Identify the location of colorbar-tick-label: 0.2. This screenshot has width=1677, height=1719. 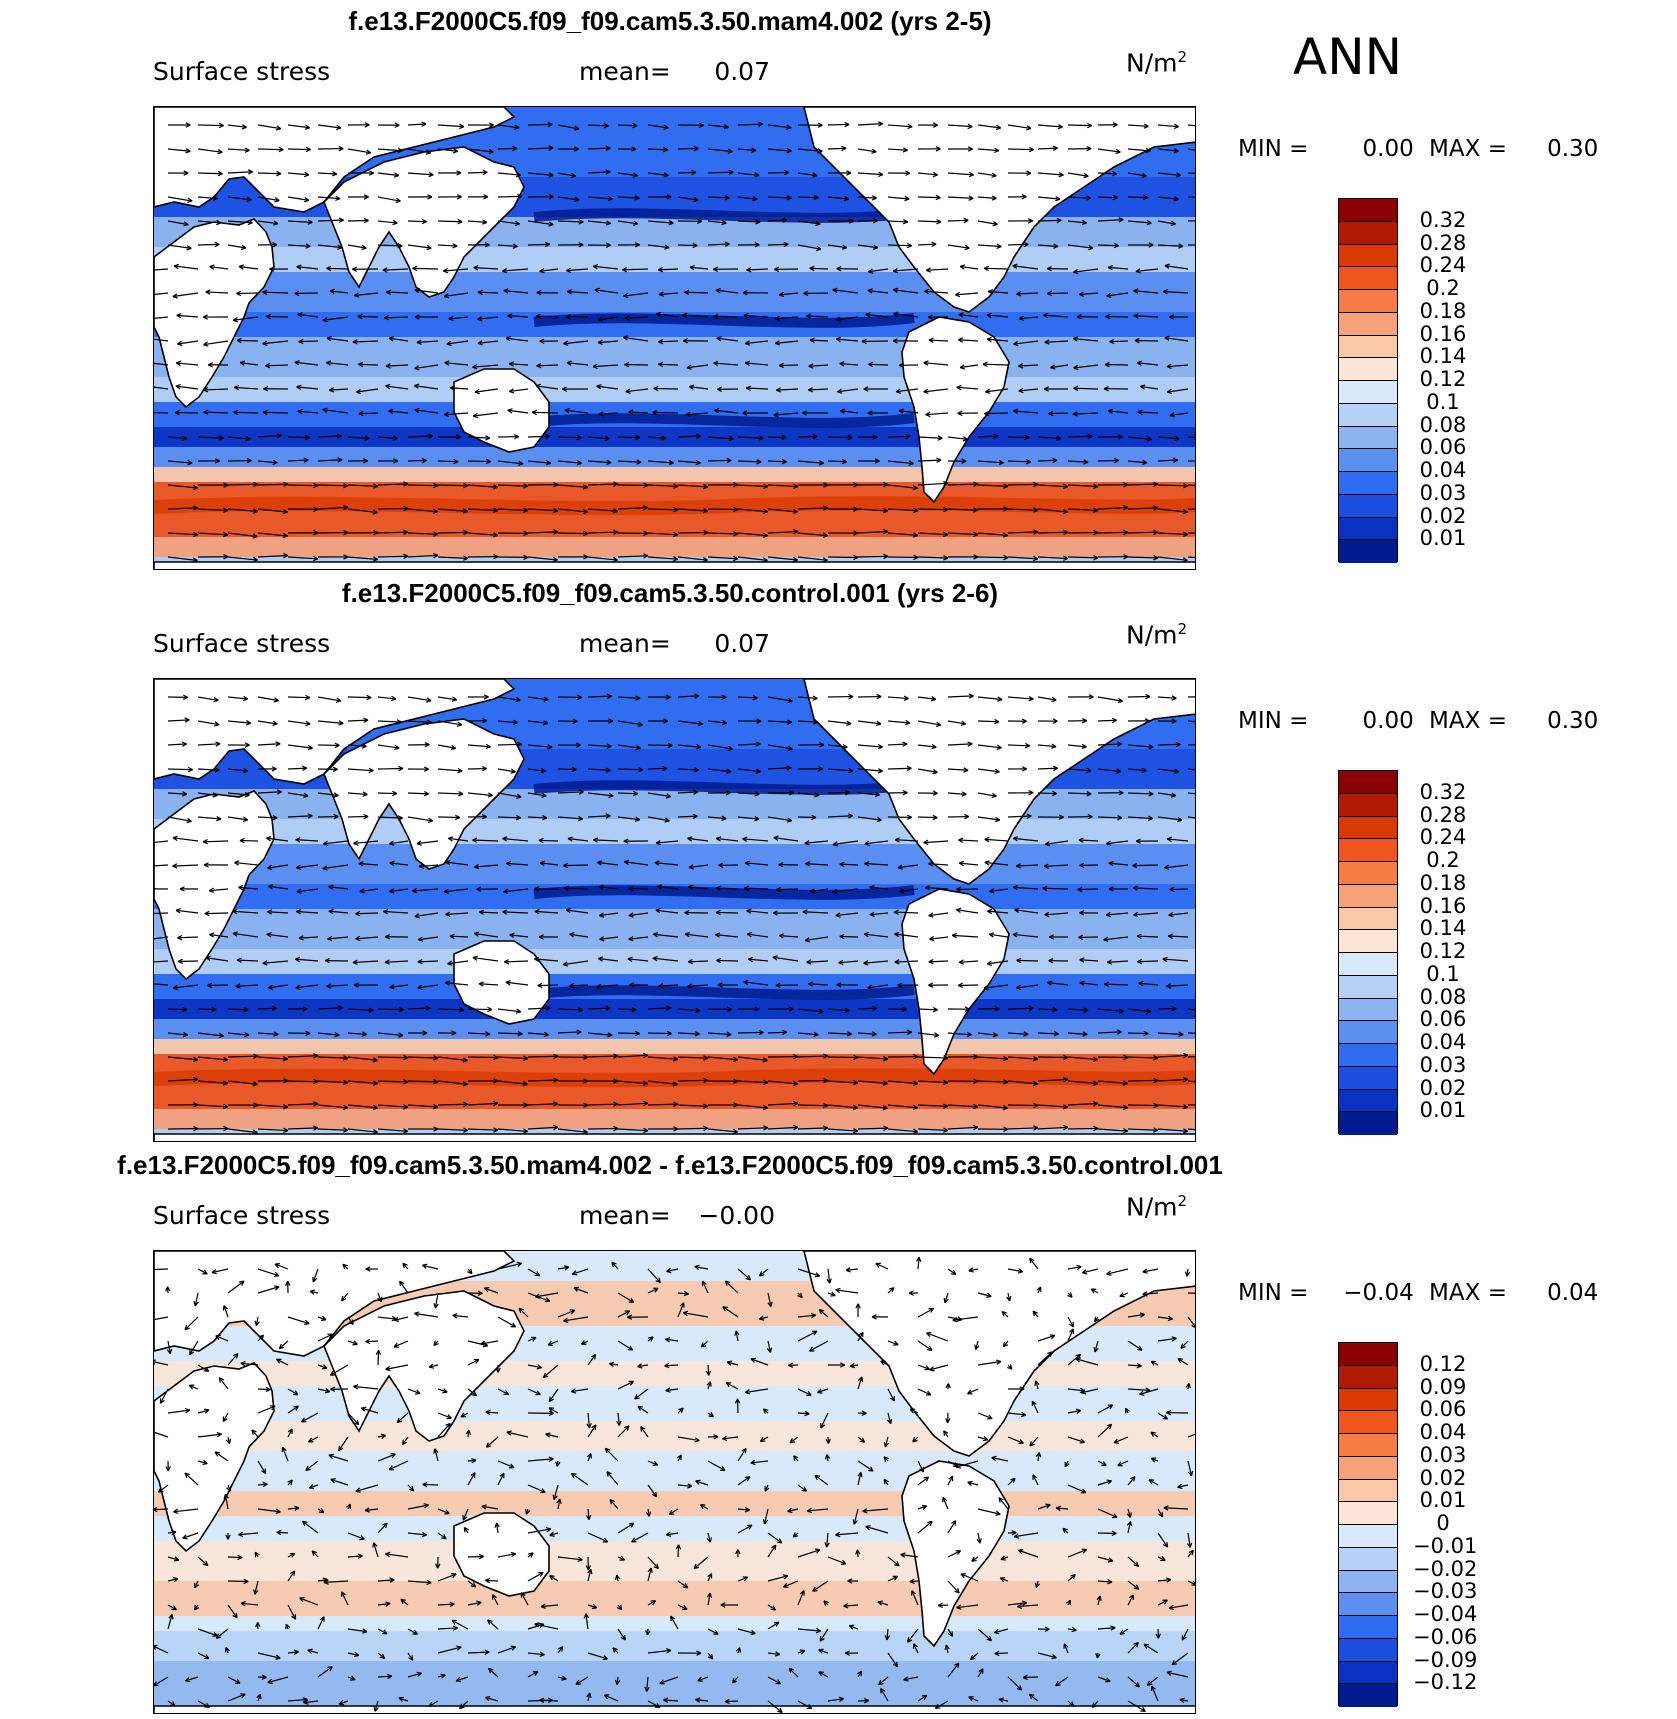
(1443, 288).